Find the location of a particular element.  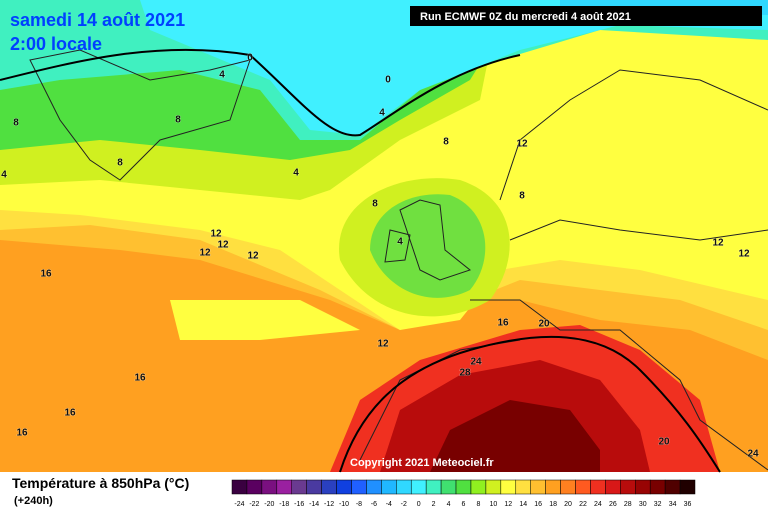

scale-tick-label: -8 is located at coordinates (359, 504).